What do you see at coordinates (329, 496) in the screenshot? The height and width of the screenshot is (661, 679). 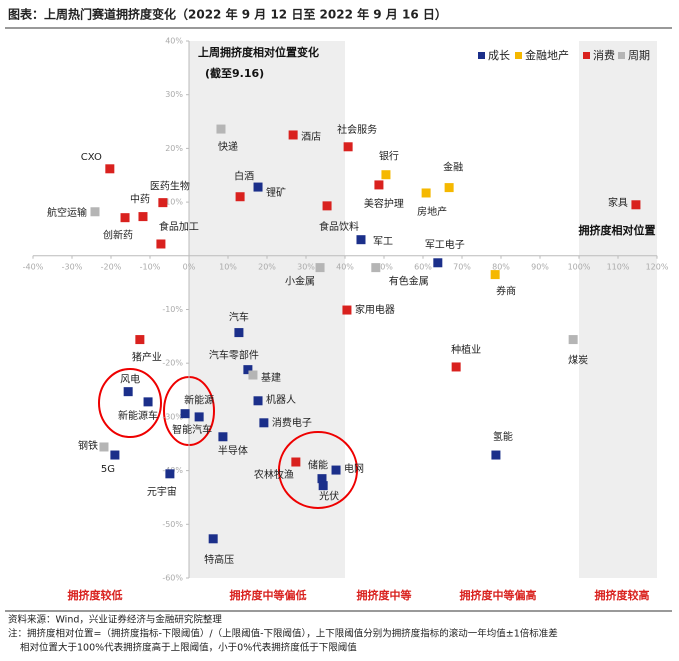 I see `point-label: 光伏` at bounding box center [329, 496].